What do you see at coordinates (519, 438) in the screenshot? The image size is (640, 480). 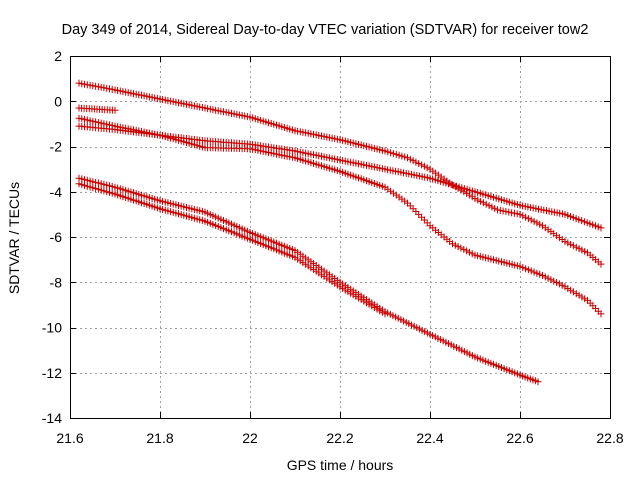 I see `x-tick-label: 22.6` at bounding box center [519, 438].